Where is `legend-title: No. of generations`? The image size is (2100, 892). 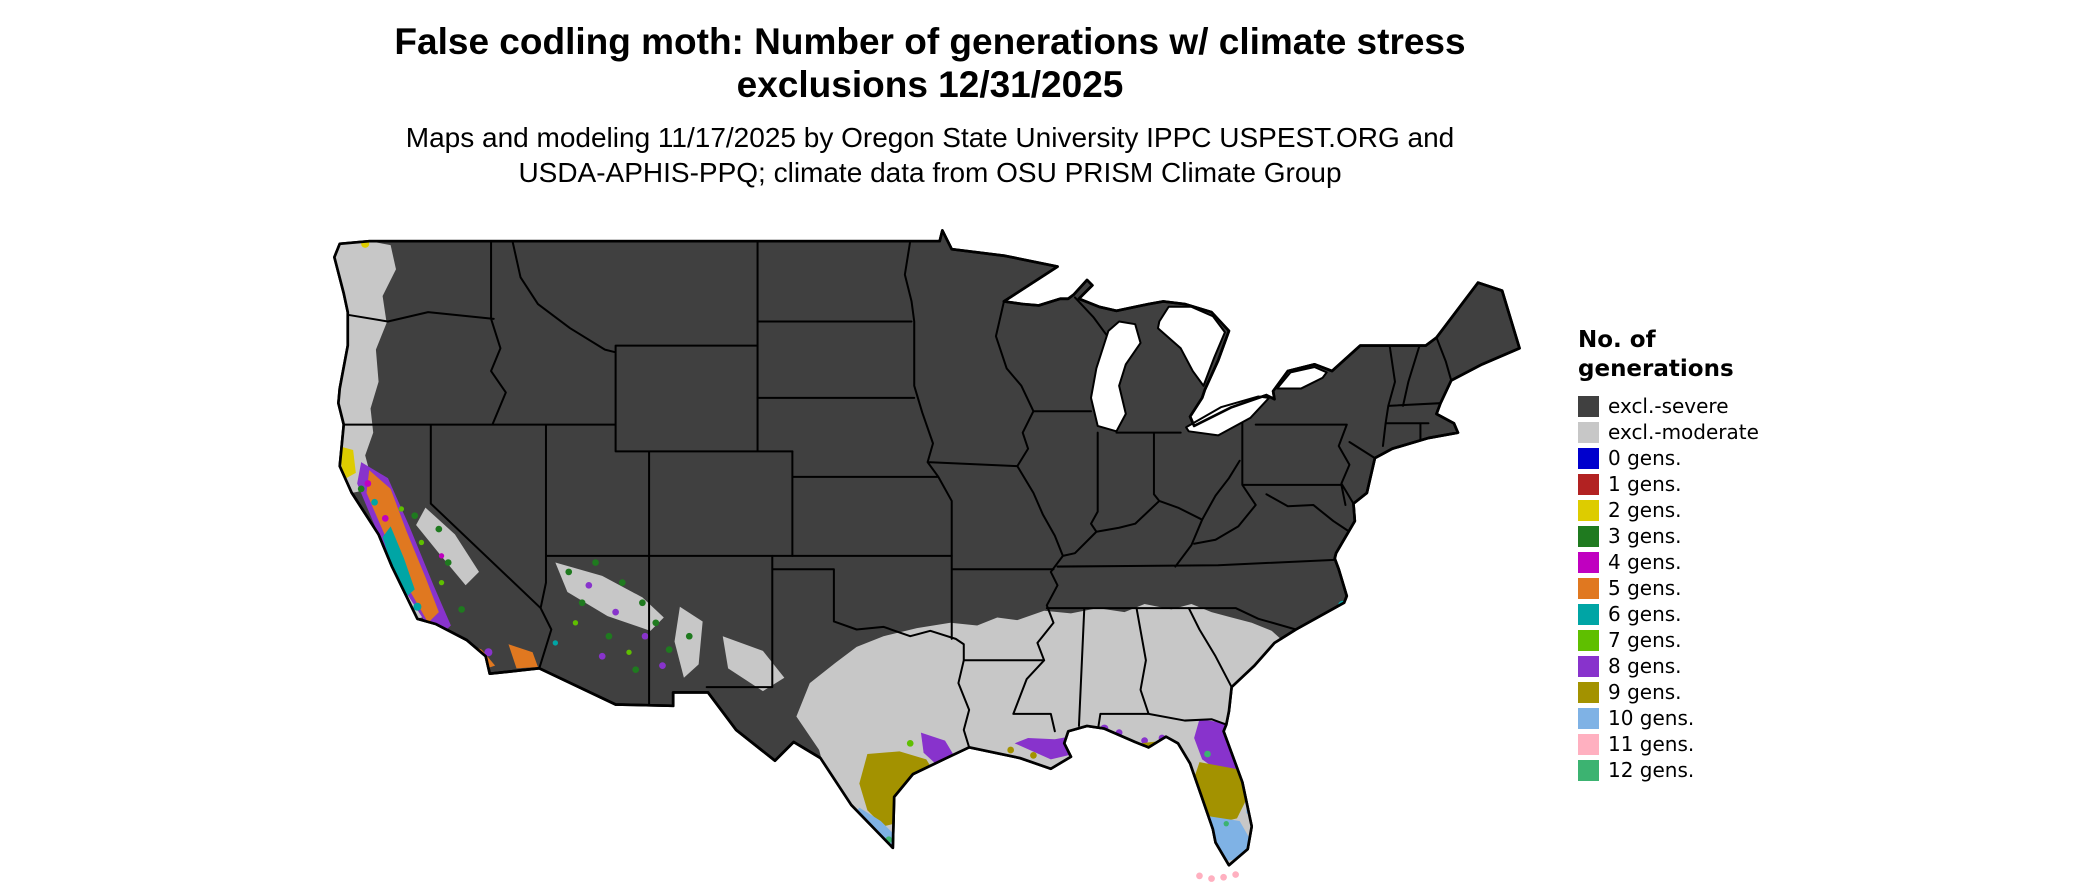
legend-title: No. of generations is located at coordinates (1718, 355).